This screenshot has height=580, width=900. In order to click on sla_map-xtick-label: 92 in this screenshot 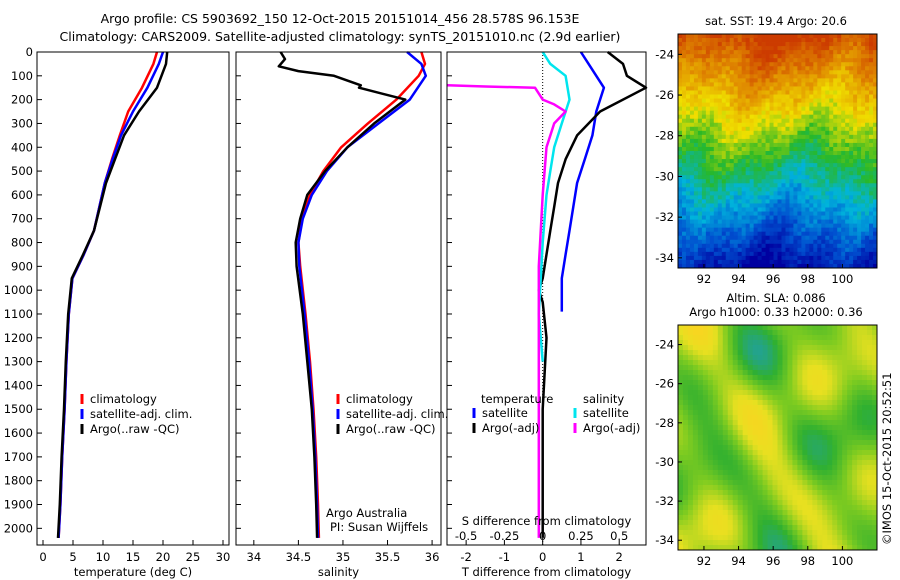, I will do `click(704, 561)`.